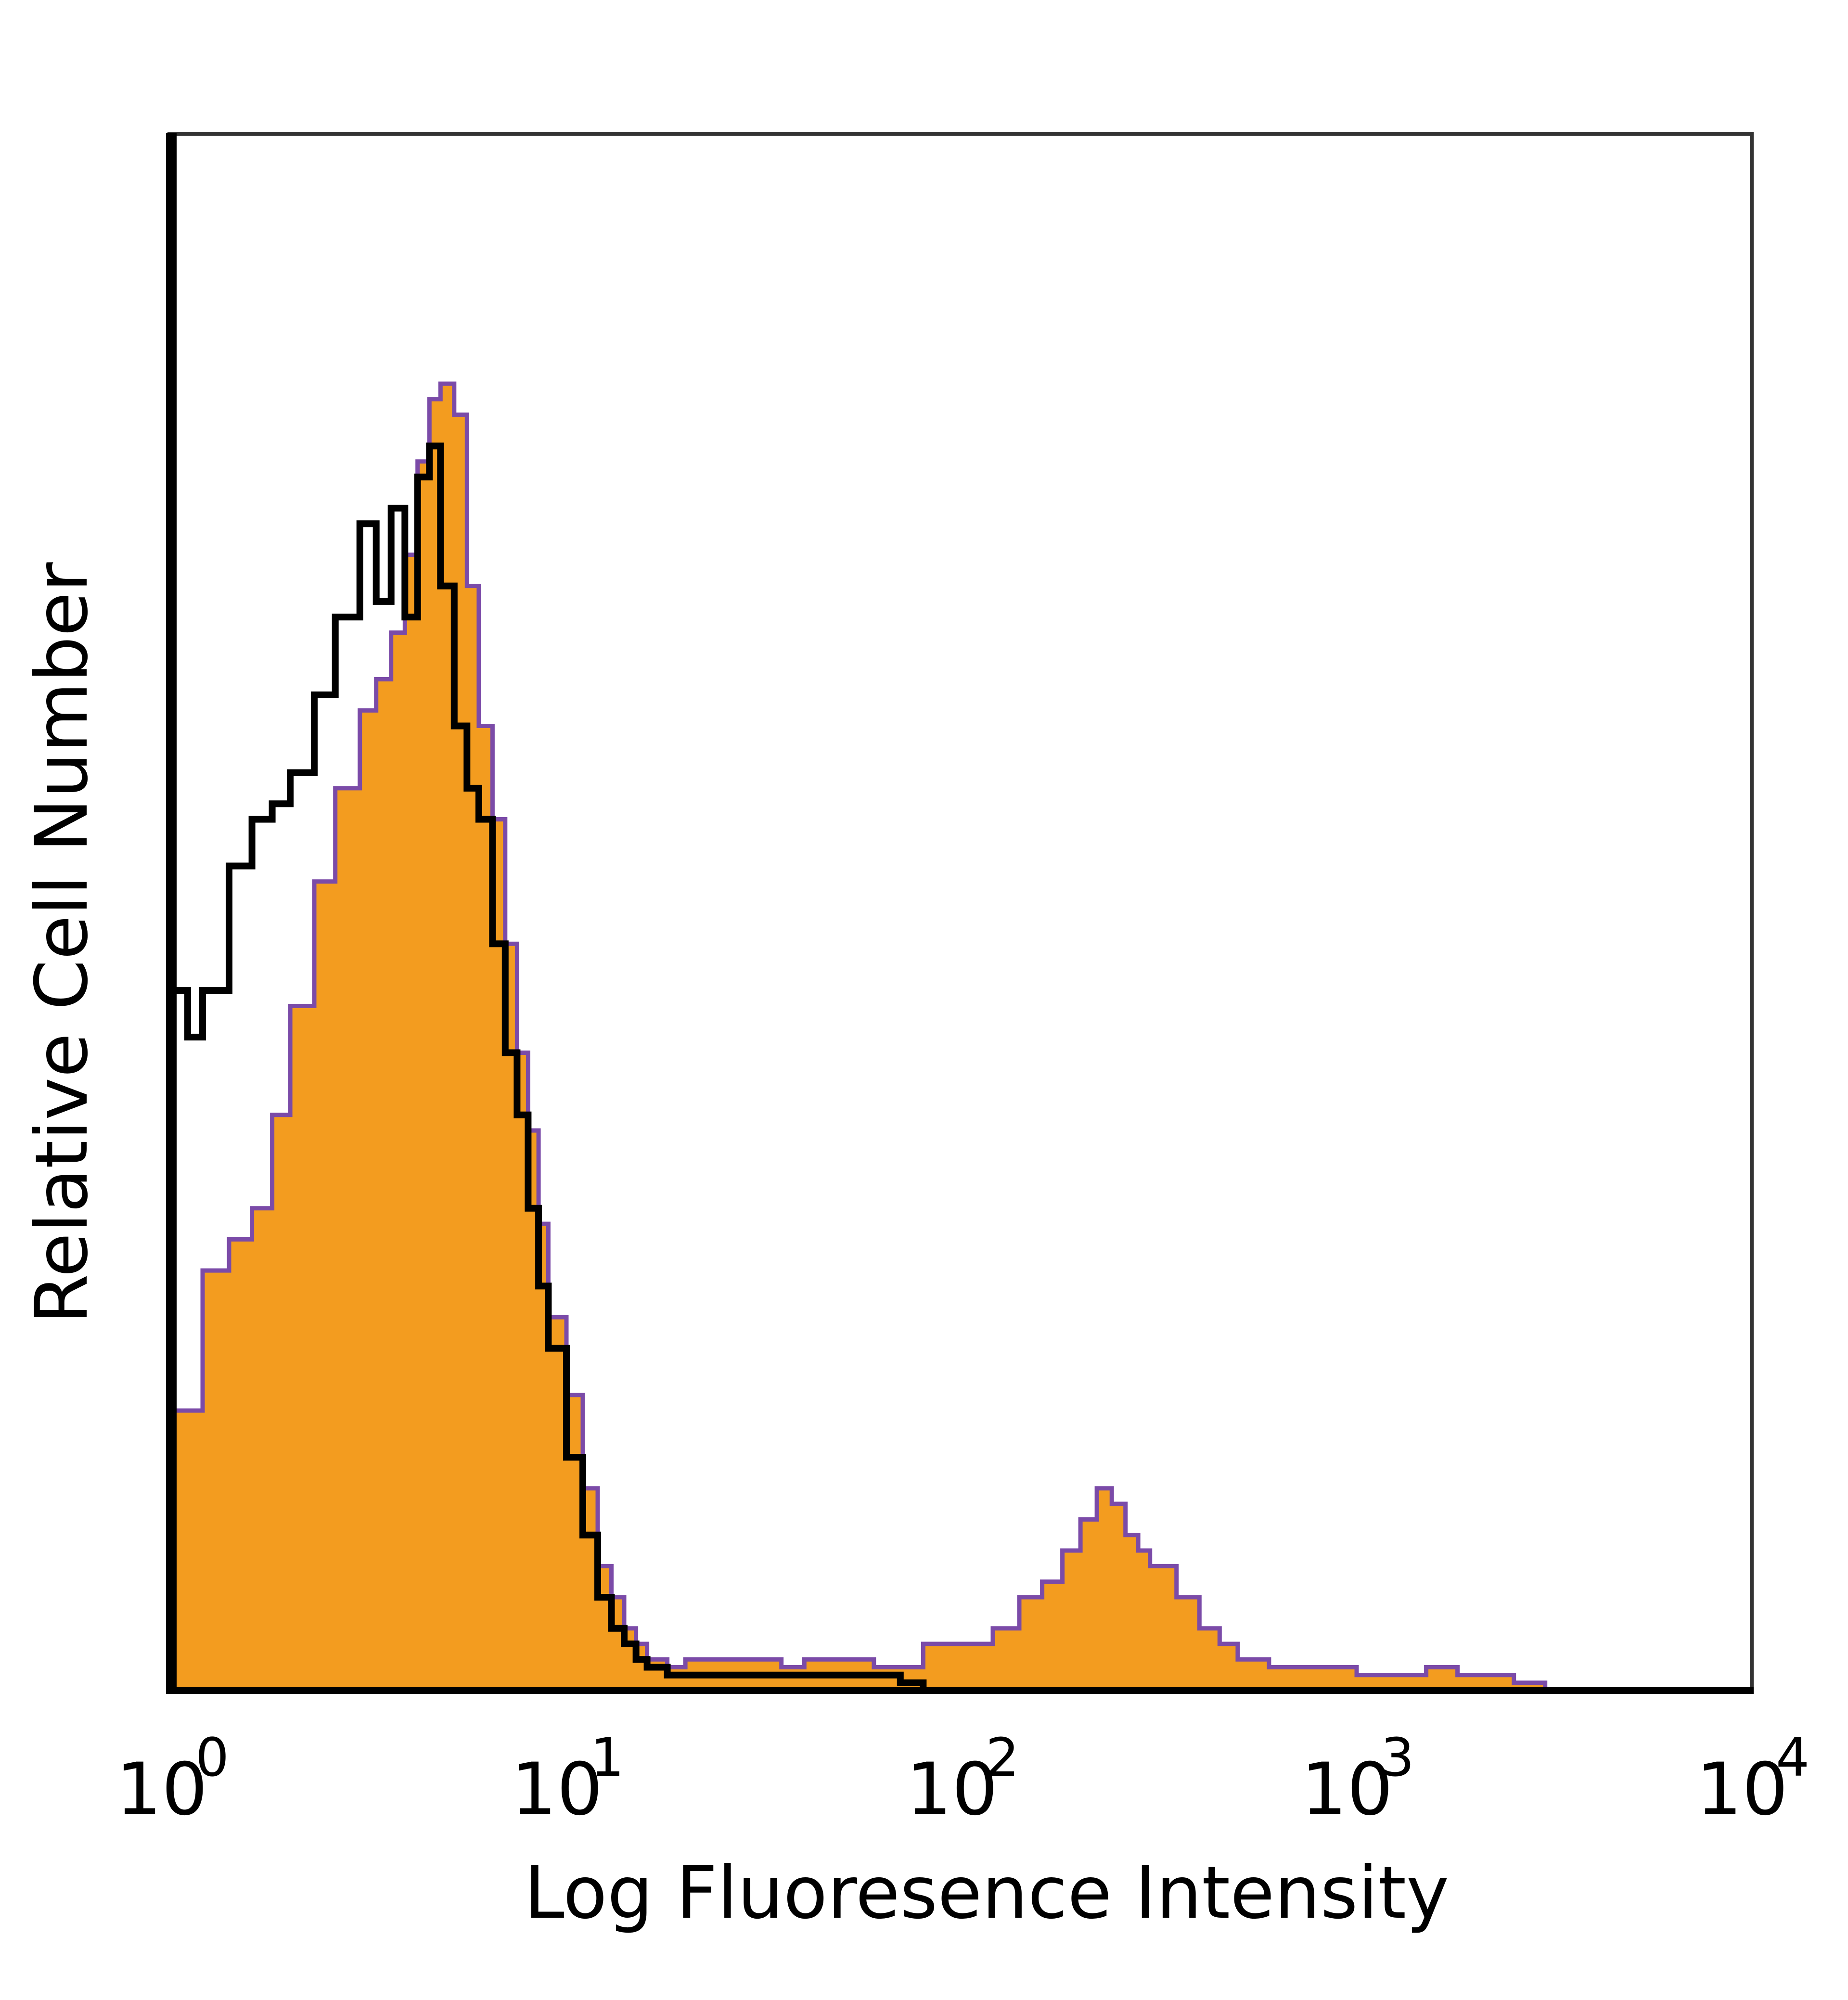 Image resolution: width=1848 pixels, height=2000 pixels. What do you see at coordinates (607, 1757) in the screenshot?
I see `x-tick-exponent: 1` at bounding box center [607, 1757].